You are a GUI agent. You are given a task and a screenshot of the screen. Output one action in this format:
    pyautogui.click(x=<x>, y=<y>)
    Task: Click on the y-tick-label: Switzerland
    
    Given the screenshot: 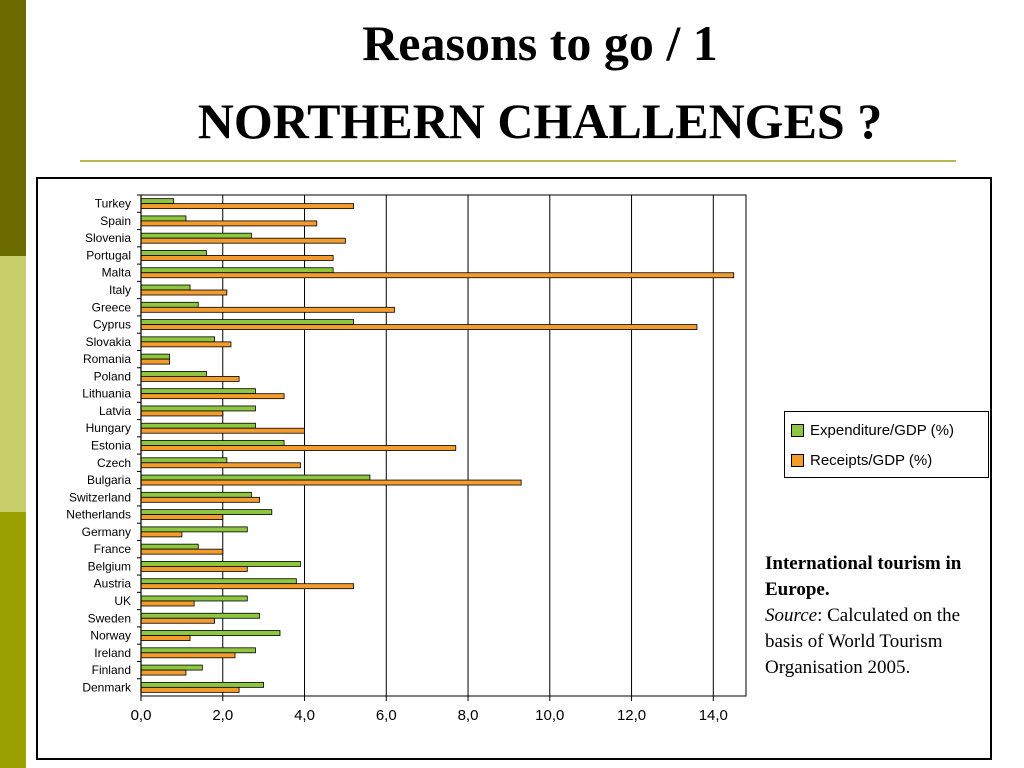 What is the action you would take?
    pyautogui.click(x=100, y=497)
    